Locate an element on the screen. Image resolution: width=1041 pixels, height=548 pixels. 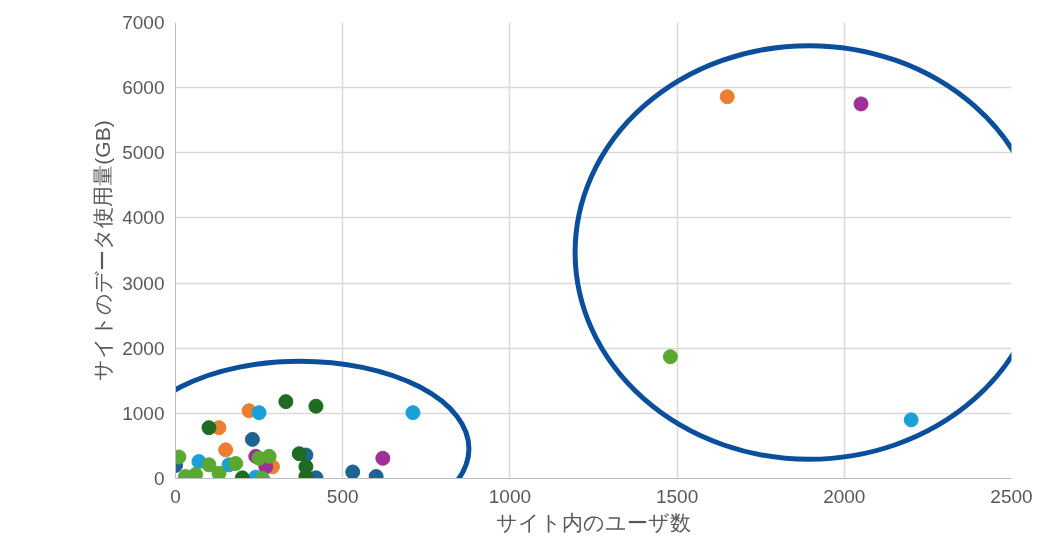
x-tick-label: 2500 is located at coordinates (1011, 496).